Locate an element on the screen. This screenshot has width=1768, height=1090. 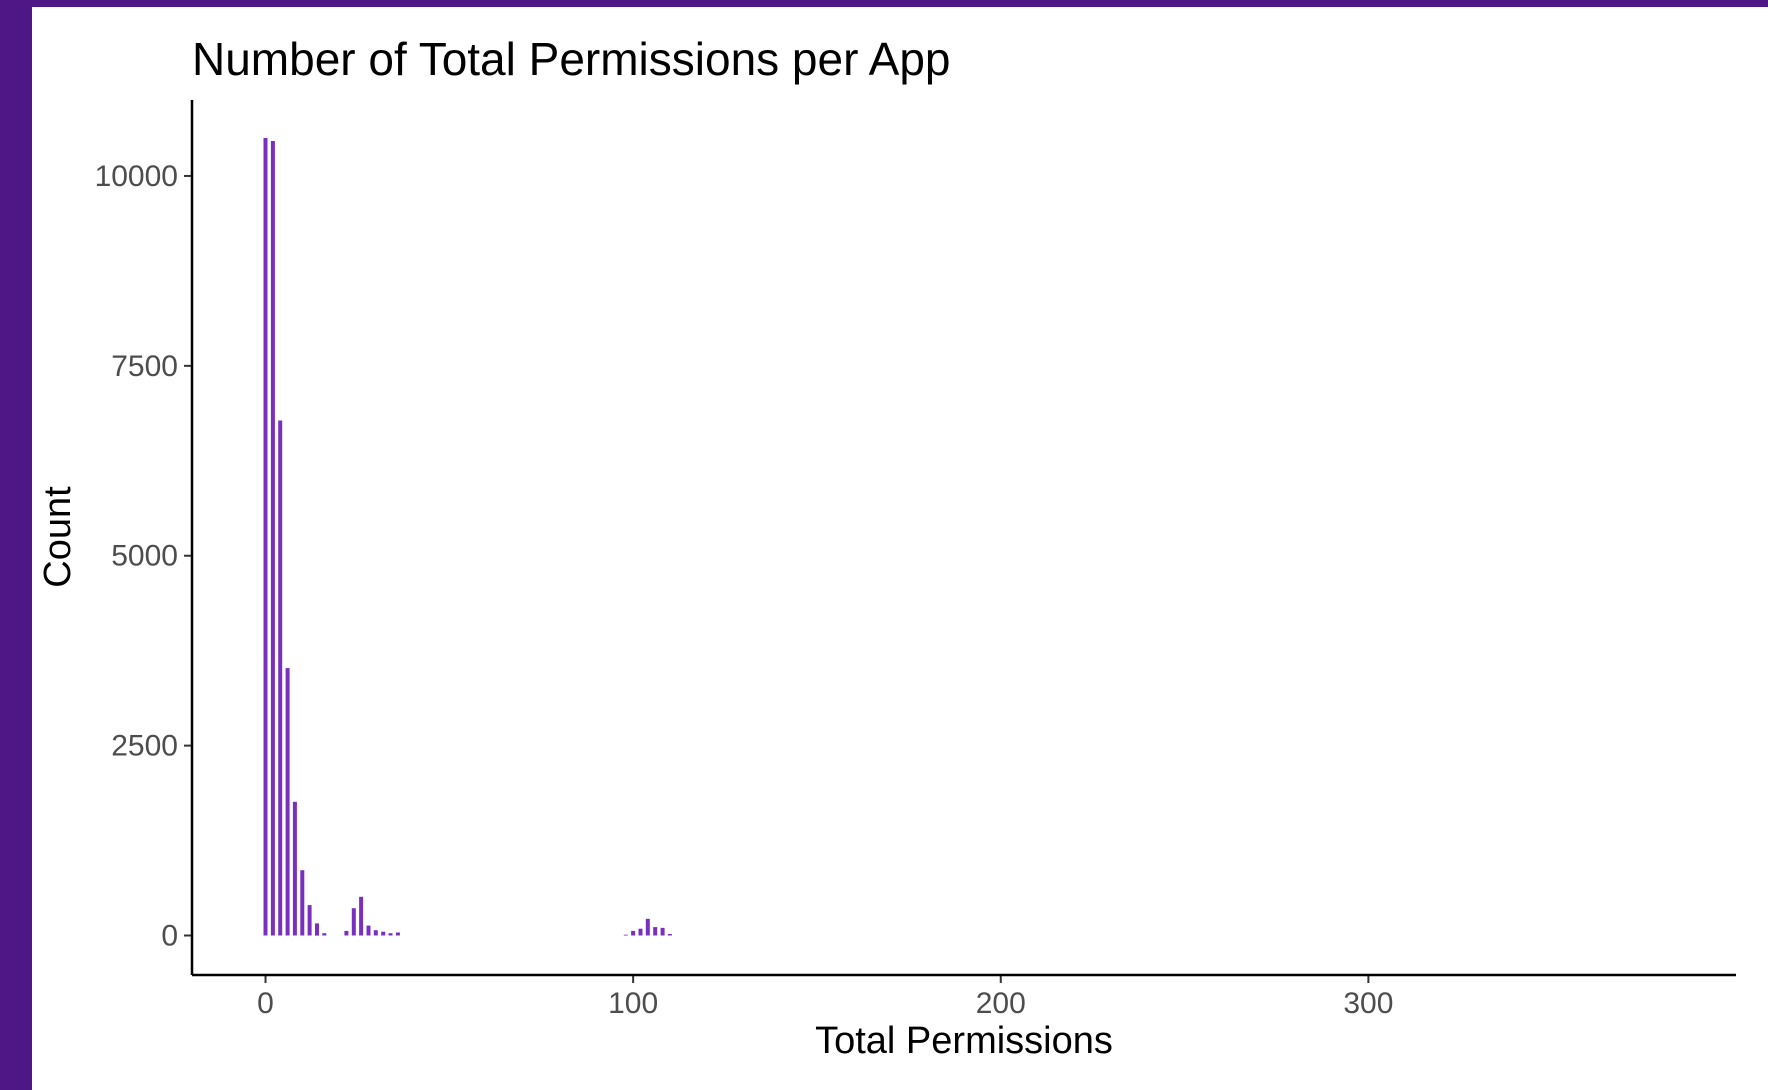
y-axis-title: Count is located at coordinates (58, 537).